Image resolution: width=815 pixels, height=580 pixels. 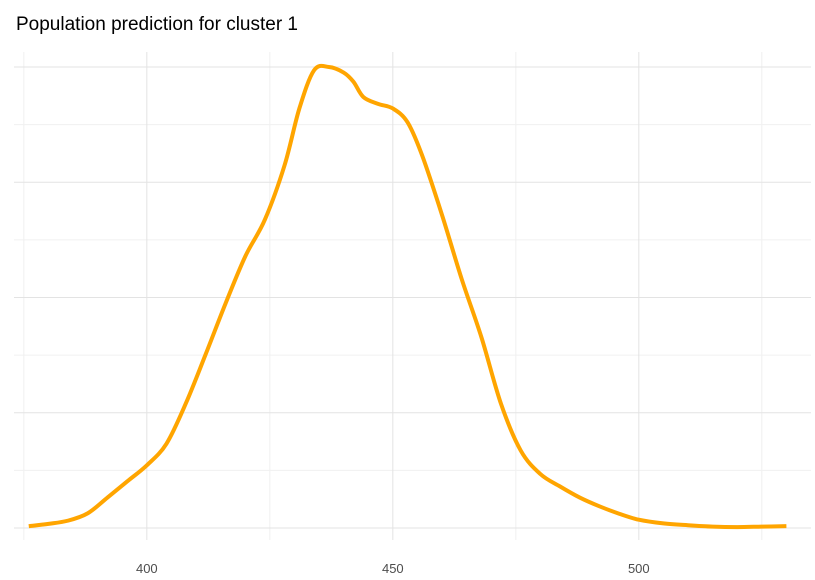 I want to click on x-tick-label: 500, so click(x=639, y=568).